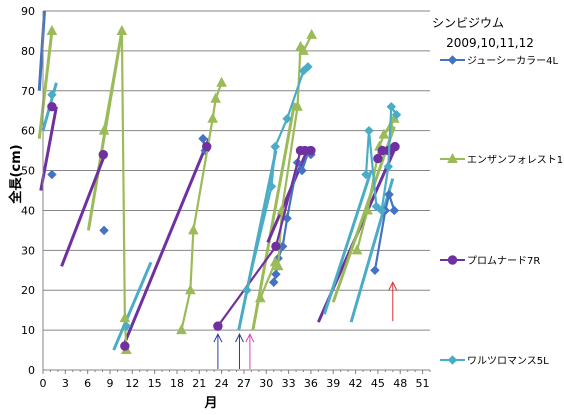 Image resolution: width=564 pixels, height=415 pixels. Describe the element at coordinates (503, 261) in the screenshot. I see `legend-label: プロムナード7R` at that location.